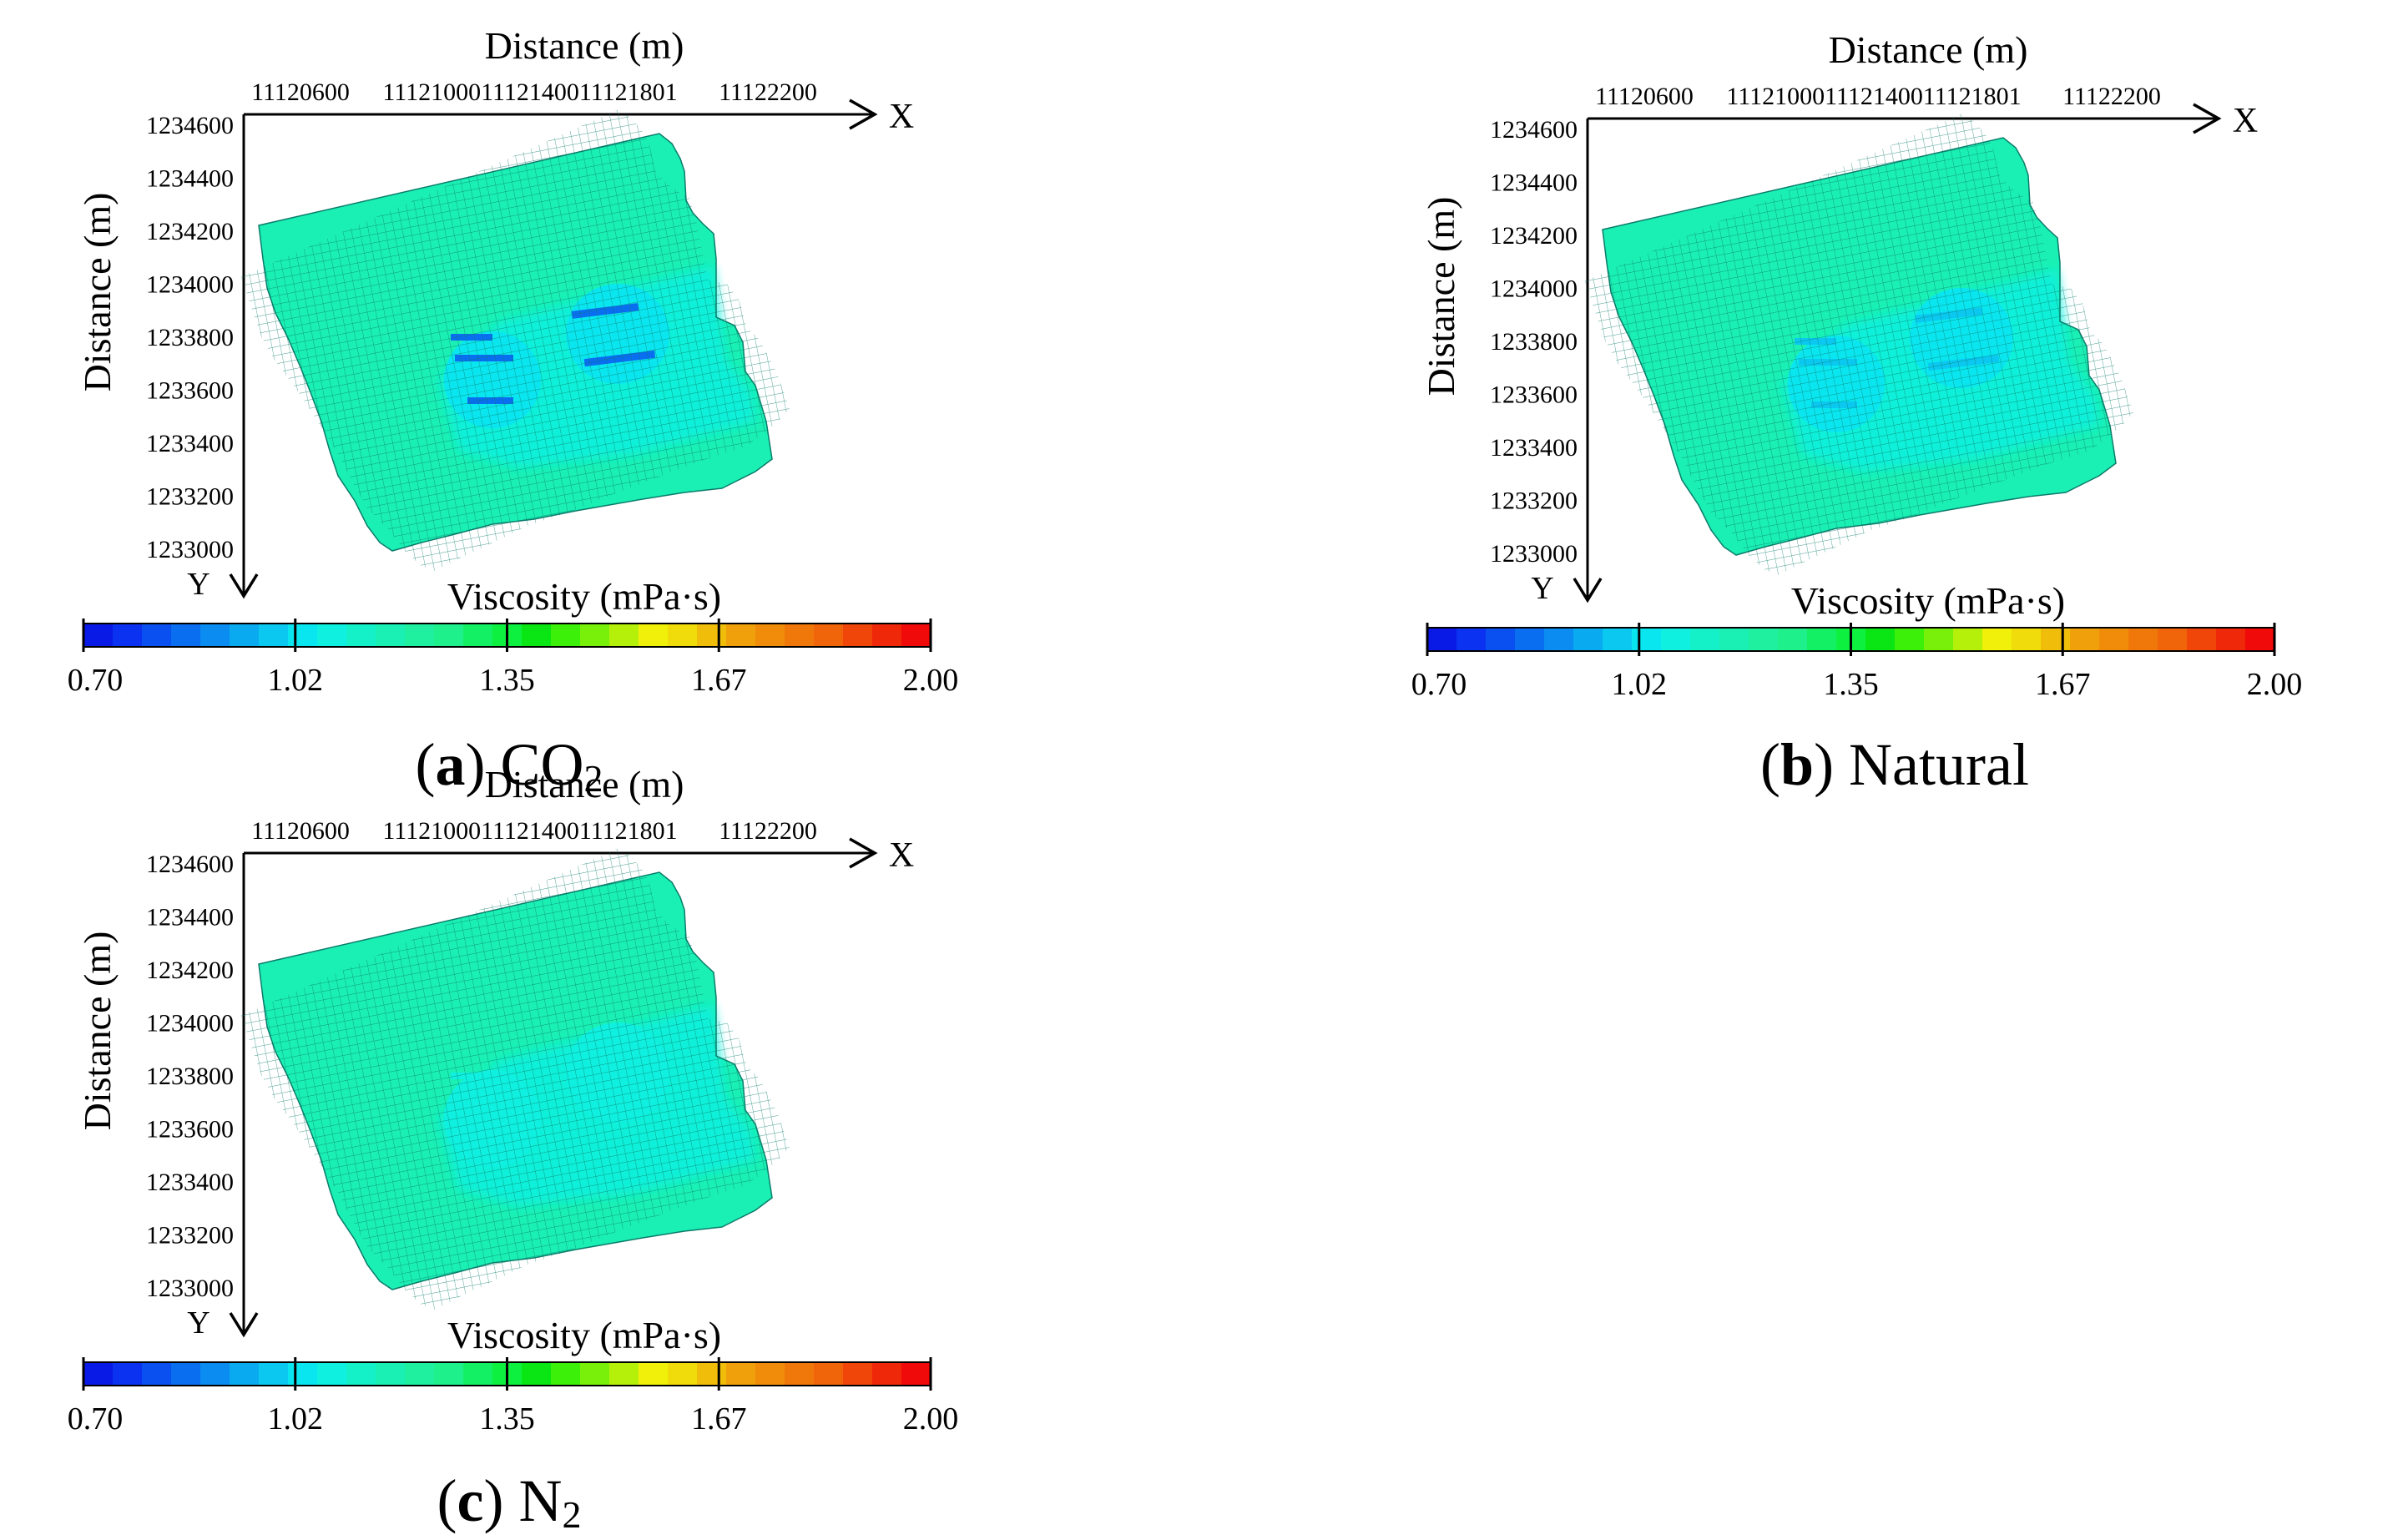 Image resolution: width=2398 pixels, height=1540 pixels. I want to click on y-tick-label: 1233800, so click(1534, 342).